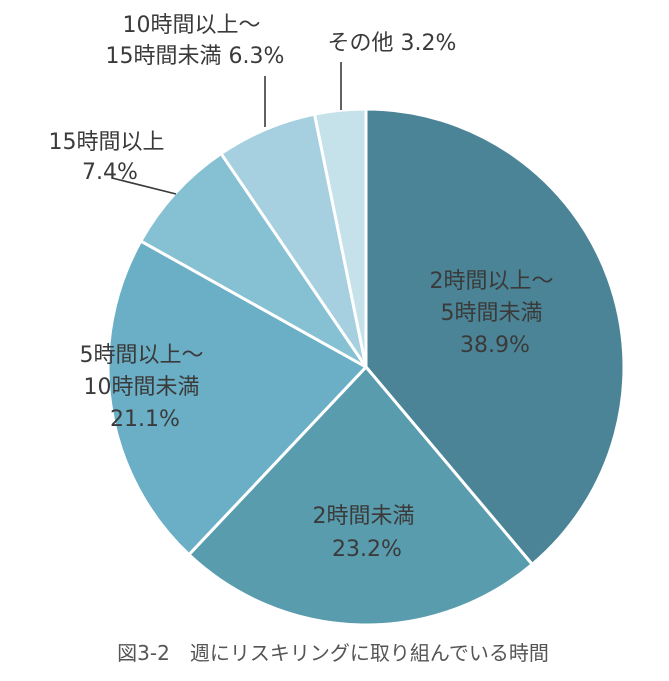 The width and height of the screenshot is (669, 681). Describe the element at coordinates (367, 533) in the screenshot. I see `slice-label-under-2h: 2時間未満 23.2%` at that location.